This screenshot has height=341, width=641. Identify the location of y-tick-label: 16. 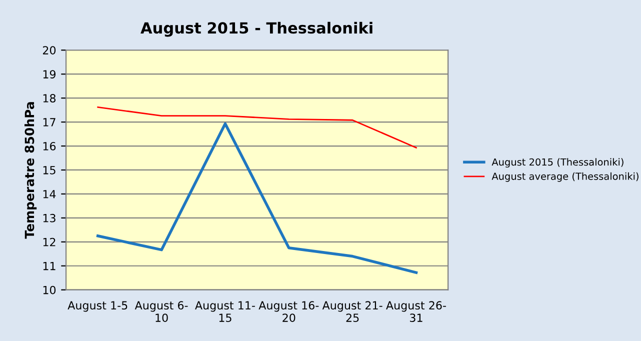
(49, 146).